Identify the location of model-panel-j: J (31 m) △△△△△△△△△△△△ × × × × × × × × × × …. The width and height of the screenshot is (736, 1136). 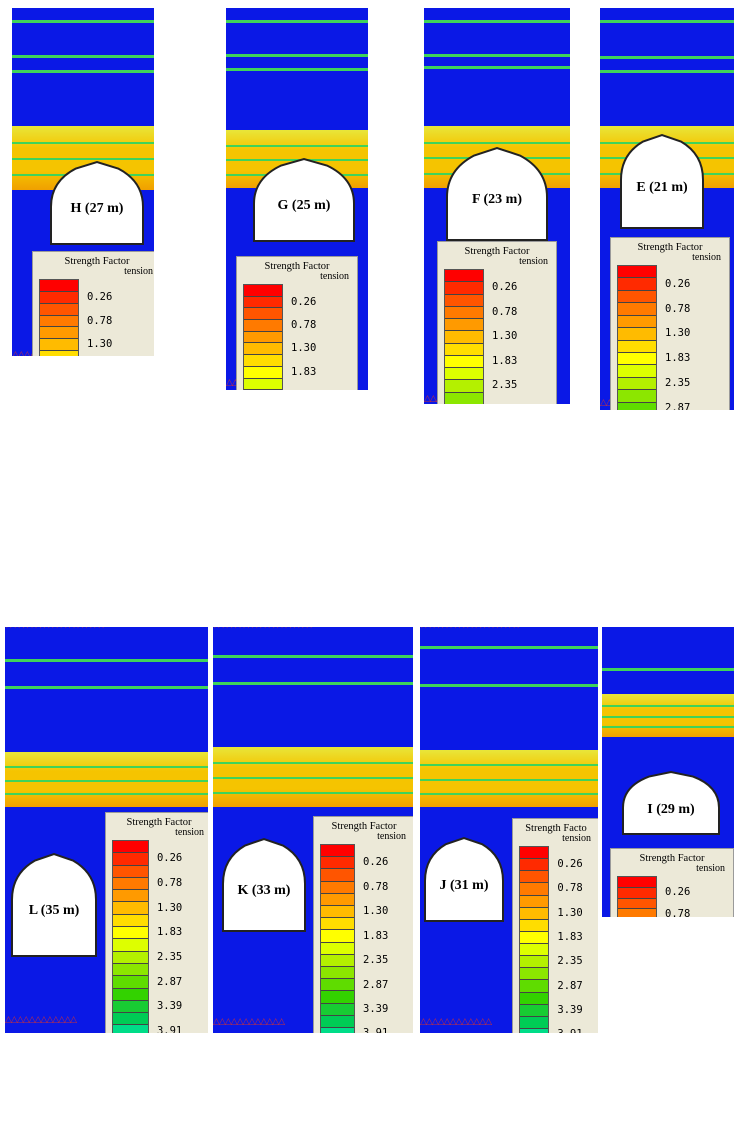
(509, 830).